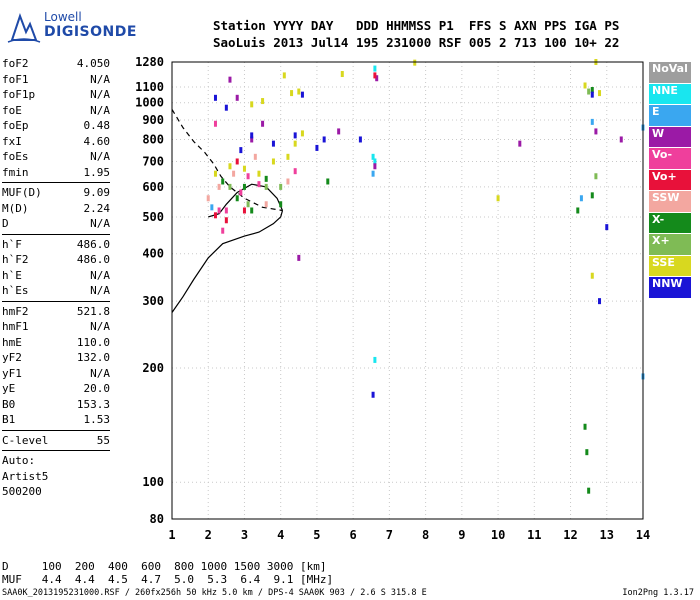 This screenshot has width=700, height=600. Describe the element at coordinates (670, 115) in the screenshot. I see `legend-item: E` at that location.